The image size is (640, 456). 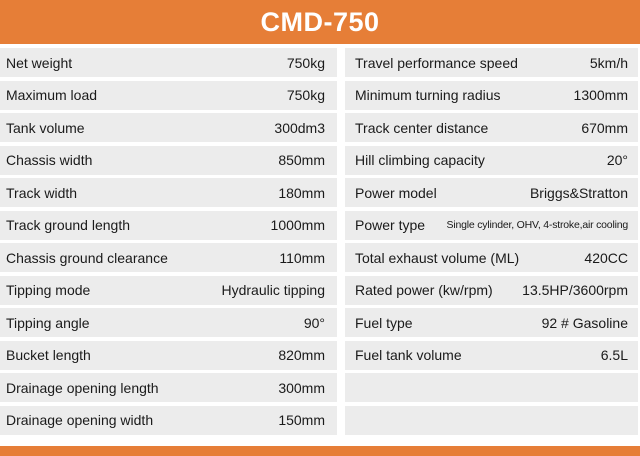 I want to click on spec-value: 180mm, so click(x=301, y=192).